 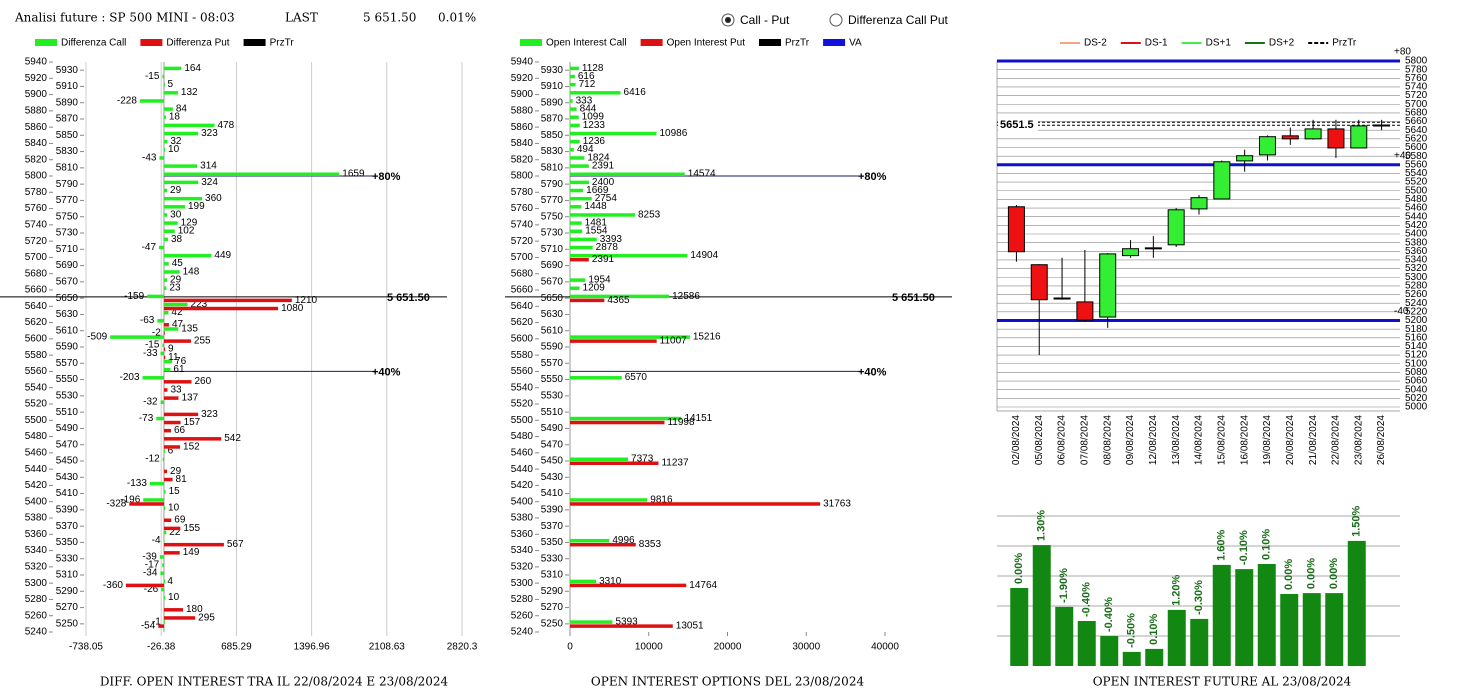 I want to click on x-tick-label: 0, so click(x=570, y=647).